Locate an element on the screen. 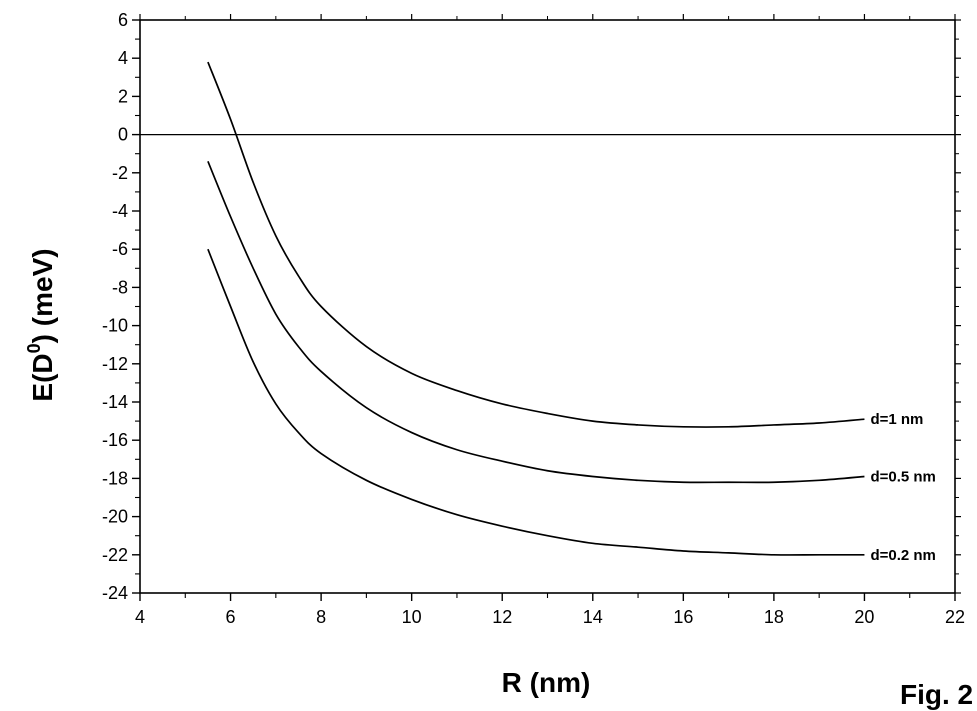 This screenshot has width=977, height=711. x-tick-label: 6 is located at coordinates (231, 617).